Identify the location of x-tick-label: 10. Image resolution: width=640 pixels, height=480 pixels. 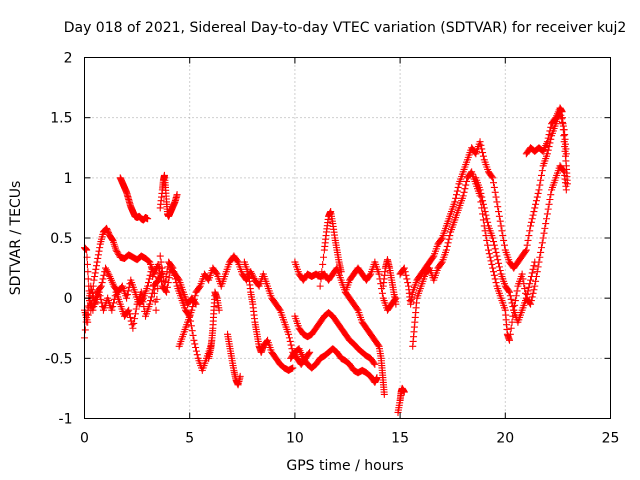
(295, 439).